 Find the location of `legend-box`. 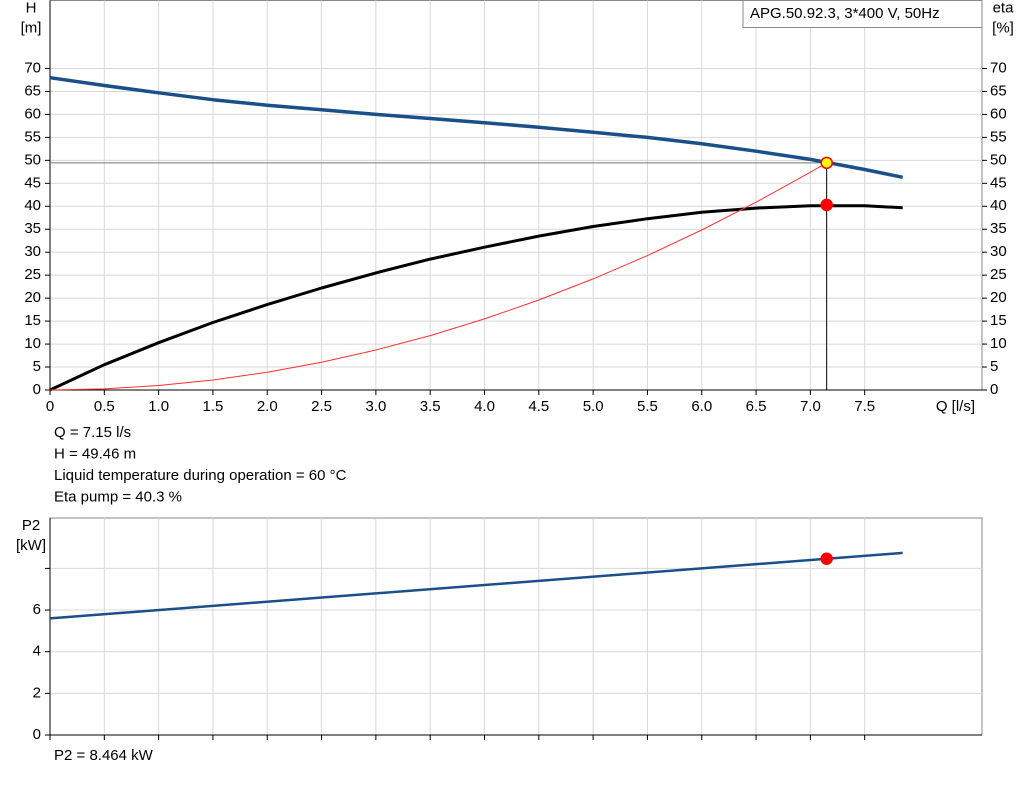

legend-box is located at coordinates (862, 14).